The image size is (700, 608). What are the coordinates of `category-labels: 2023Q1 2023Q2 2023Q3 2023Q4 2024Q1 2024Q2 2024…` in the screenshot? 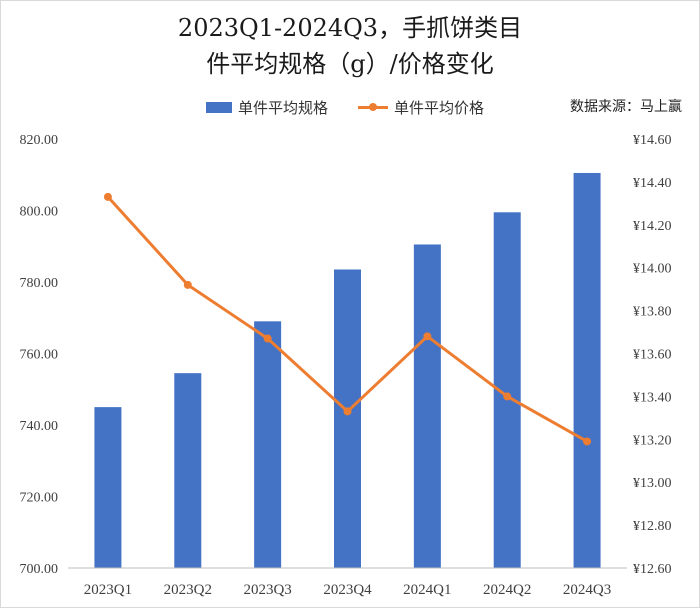 It's located at (347, 590).